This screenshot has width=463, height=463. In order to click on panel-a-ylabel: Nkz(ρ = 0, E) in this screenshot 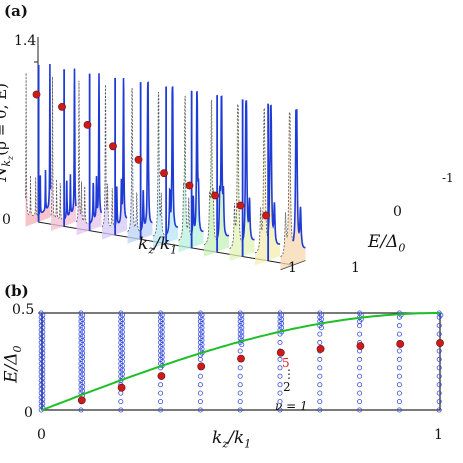, I will do `click(8, 132)`.